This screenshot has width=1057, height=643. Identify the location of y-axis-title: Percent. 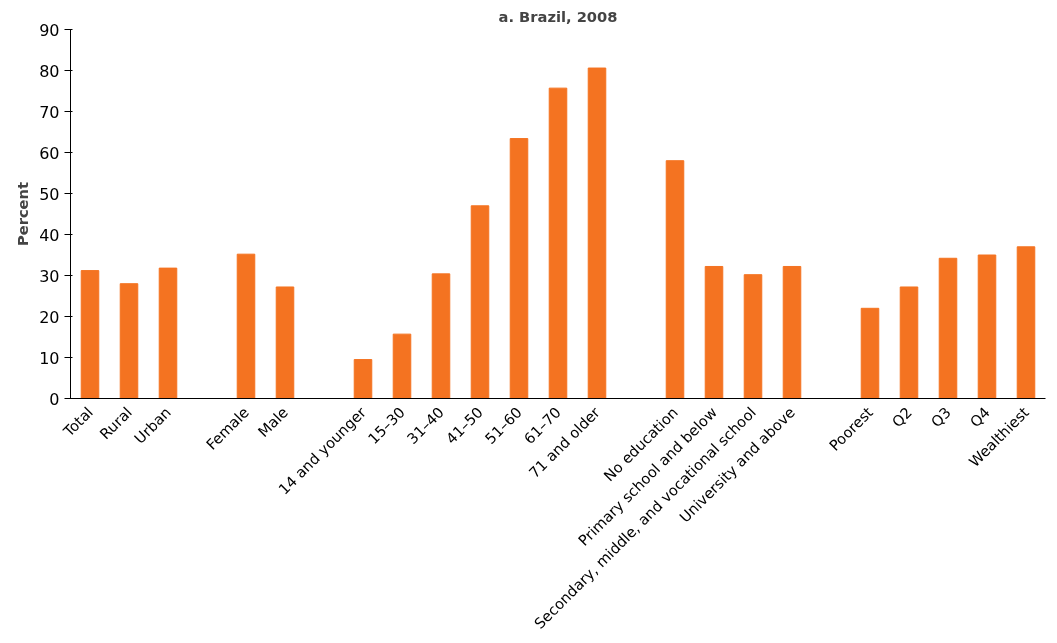
(23, 214).